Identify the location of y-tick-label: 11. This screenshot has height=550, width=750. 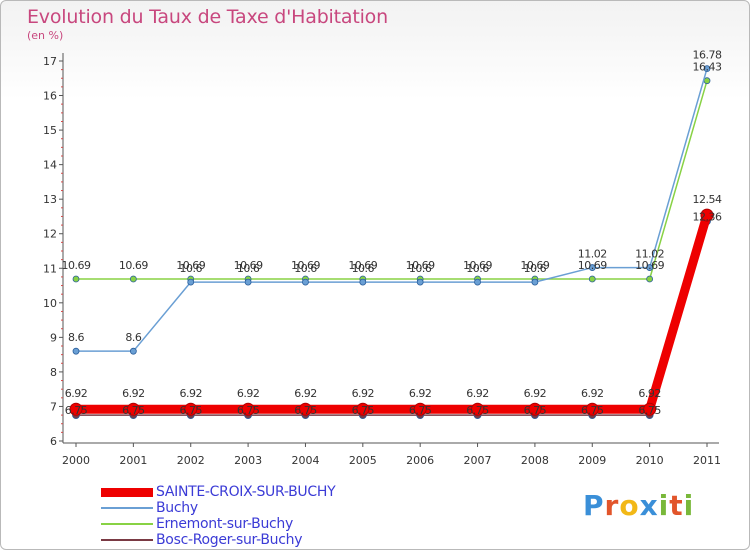
(50, 268).